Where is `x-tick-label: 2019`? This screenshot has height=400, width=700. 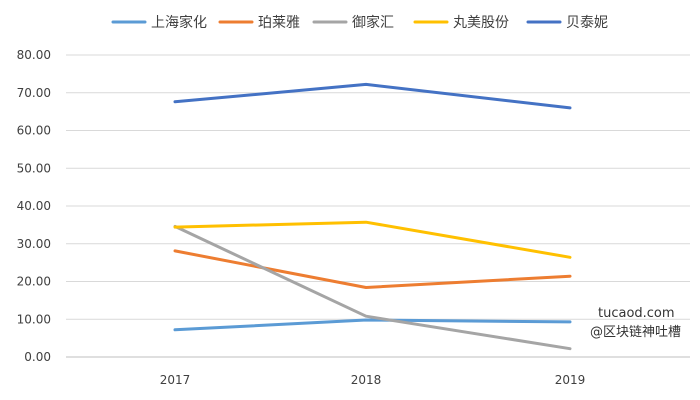 x-tick-label: 2019 is located at coordinates (570, 380).